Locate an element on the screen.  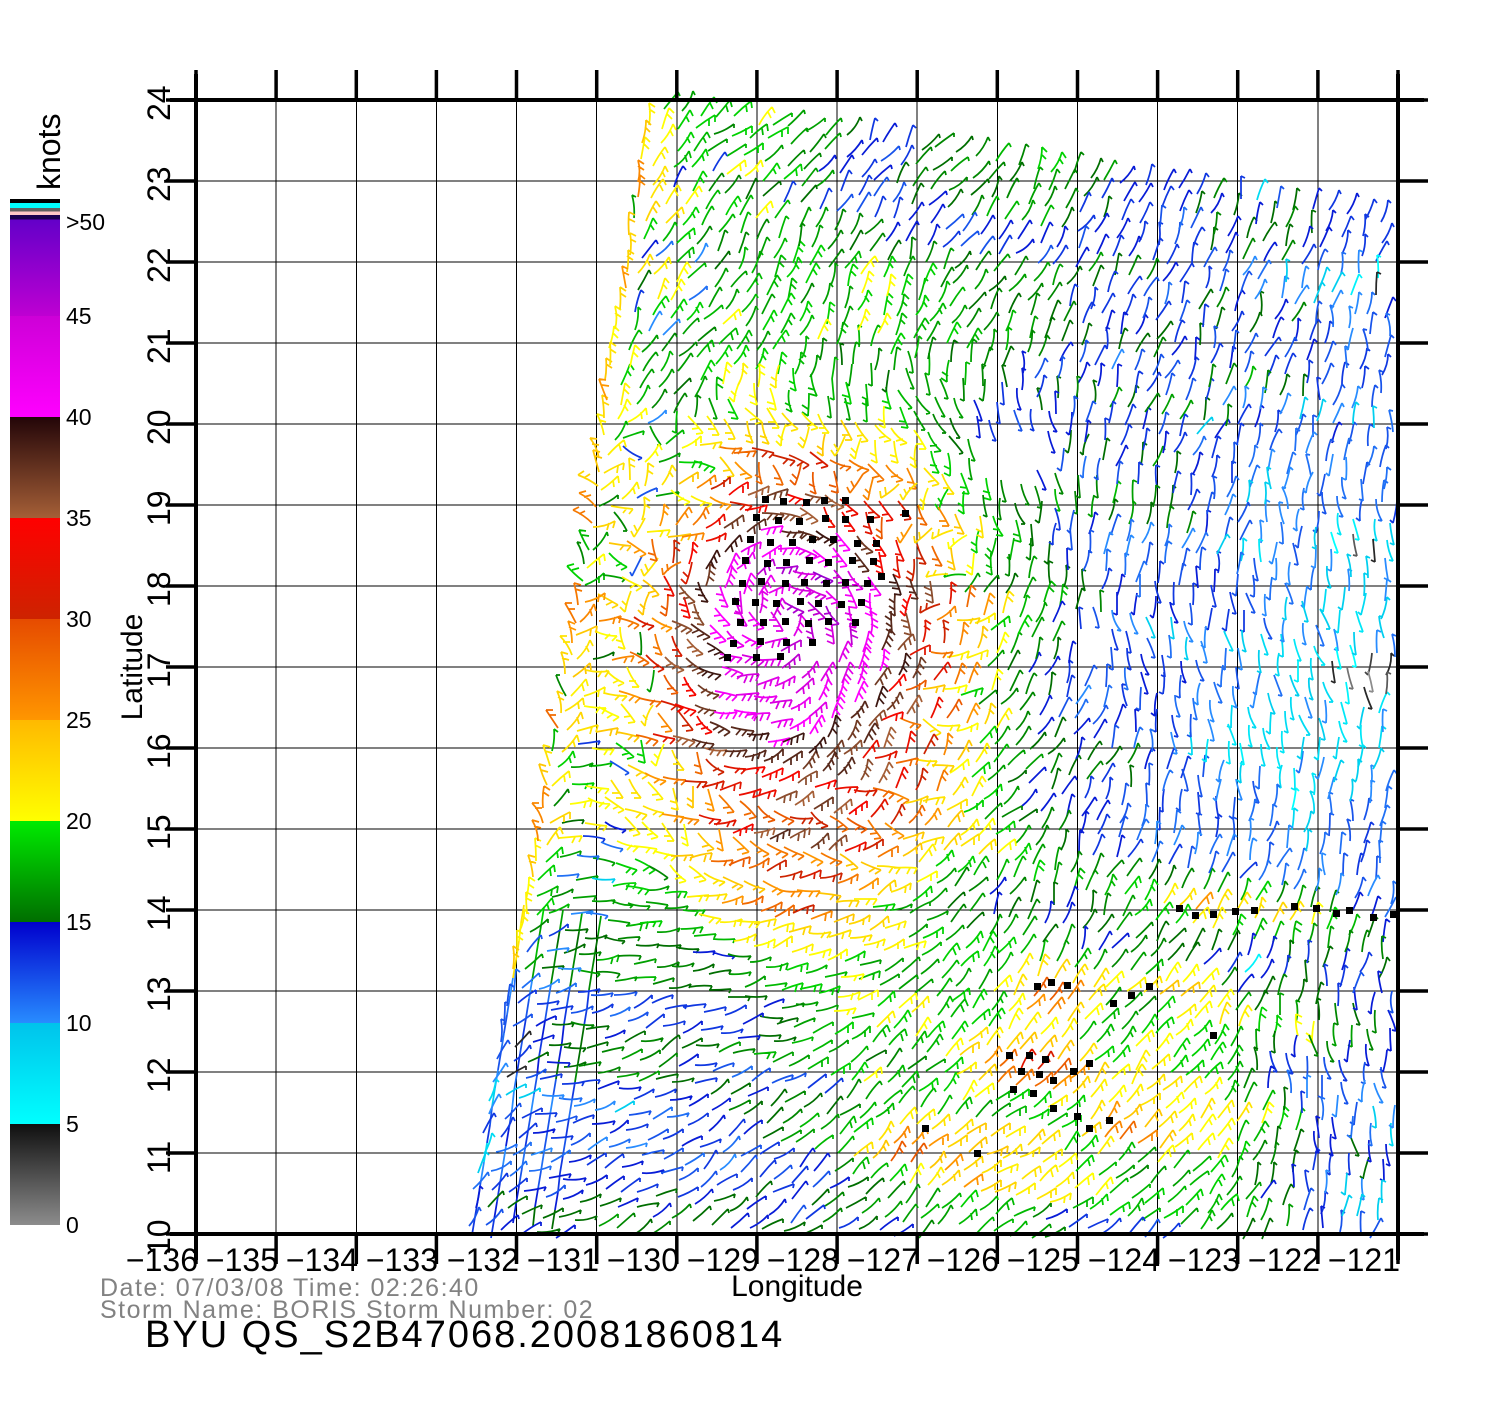
svg-text: 23 is located at coordinates (159, 184).